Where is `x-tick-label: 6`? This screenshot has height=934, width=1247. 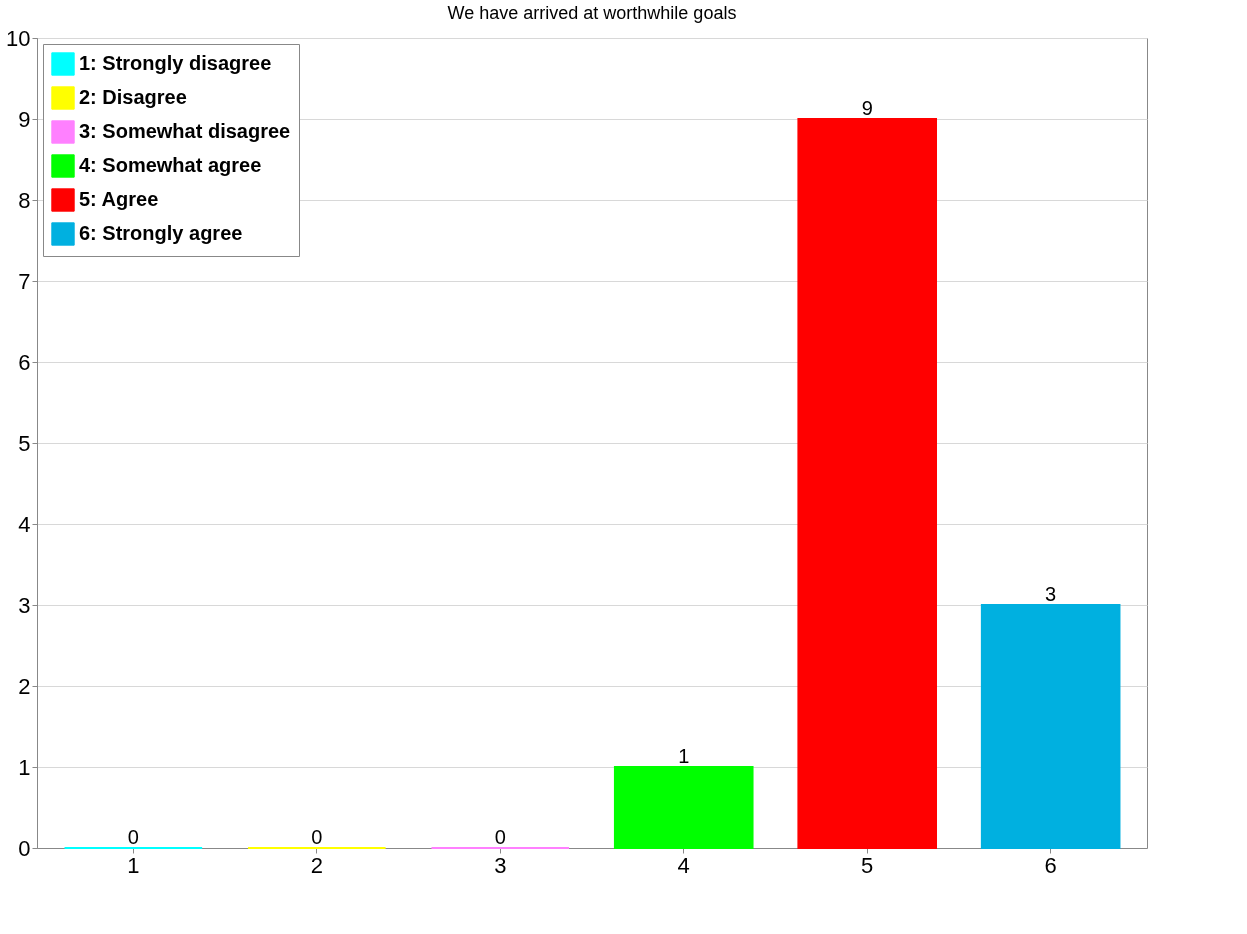 x-tick-label: 6 is located at coordinates (1050, 865).